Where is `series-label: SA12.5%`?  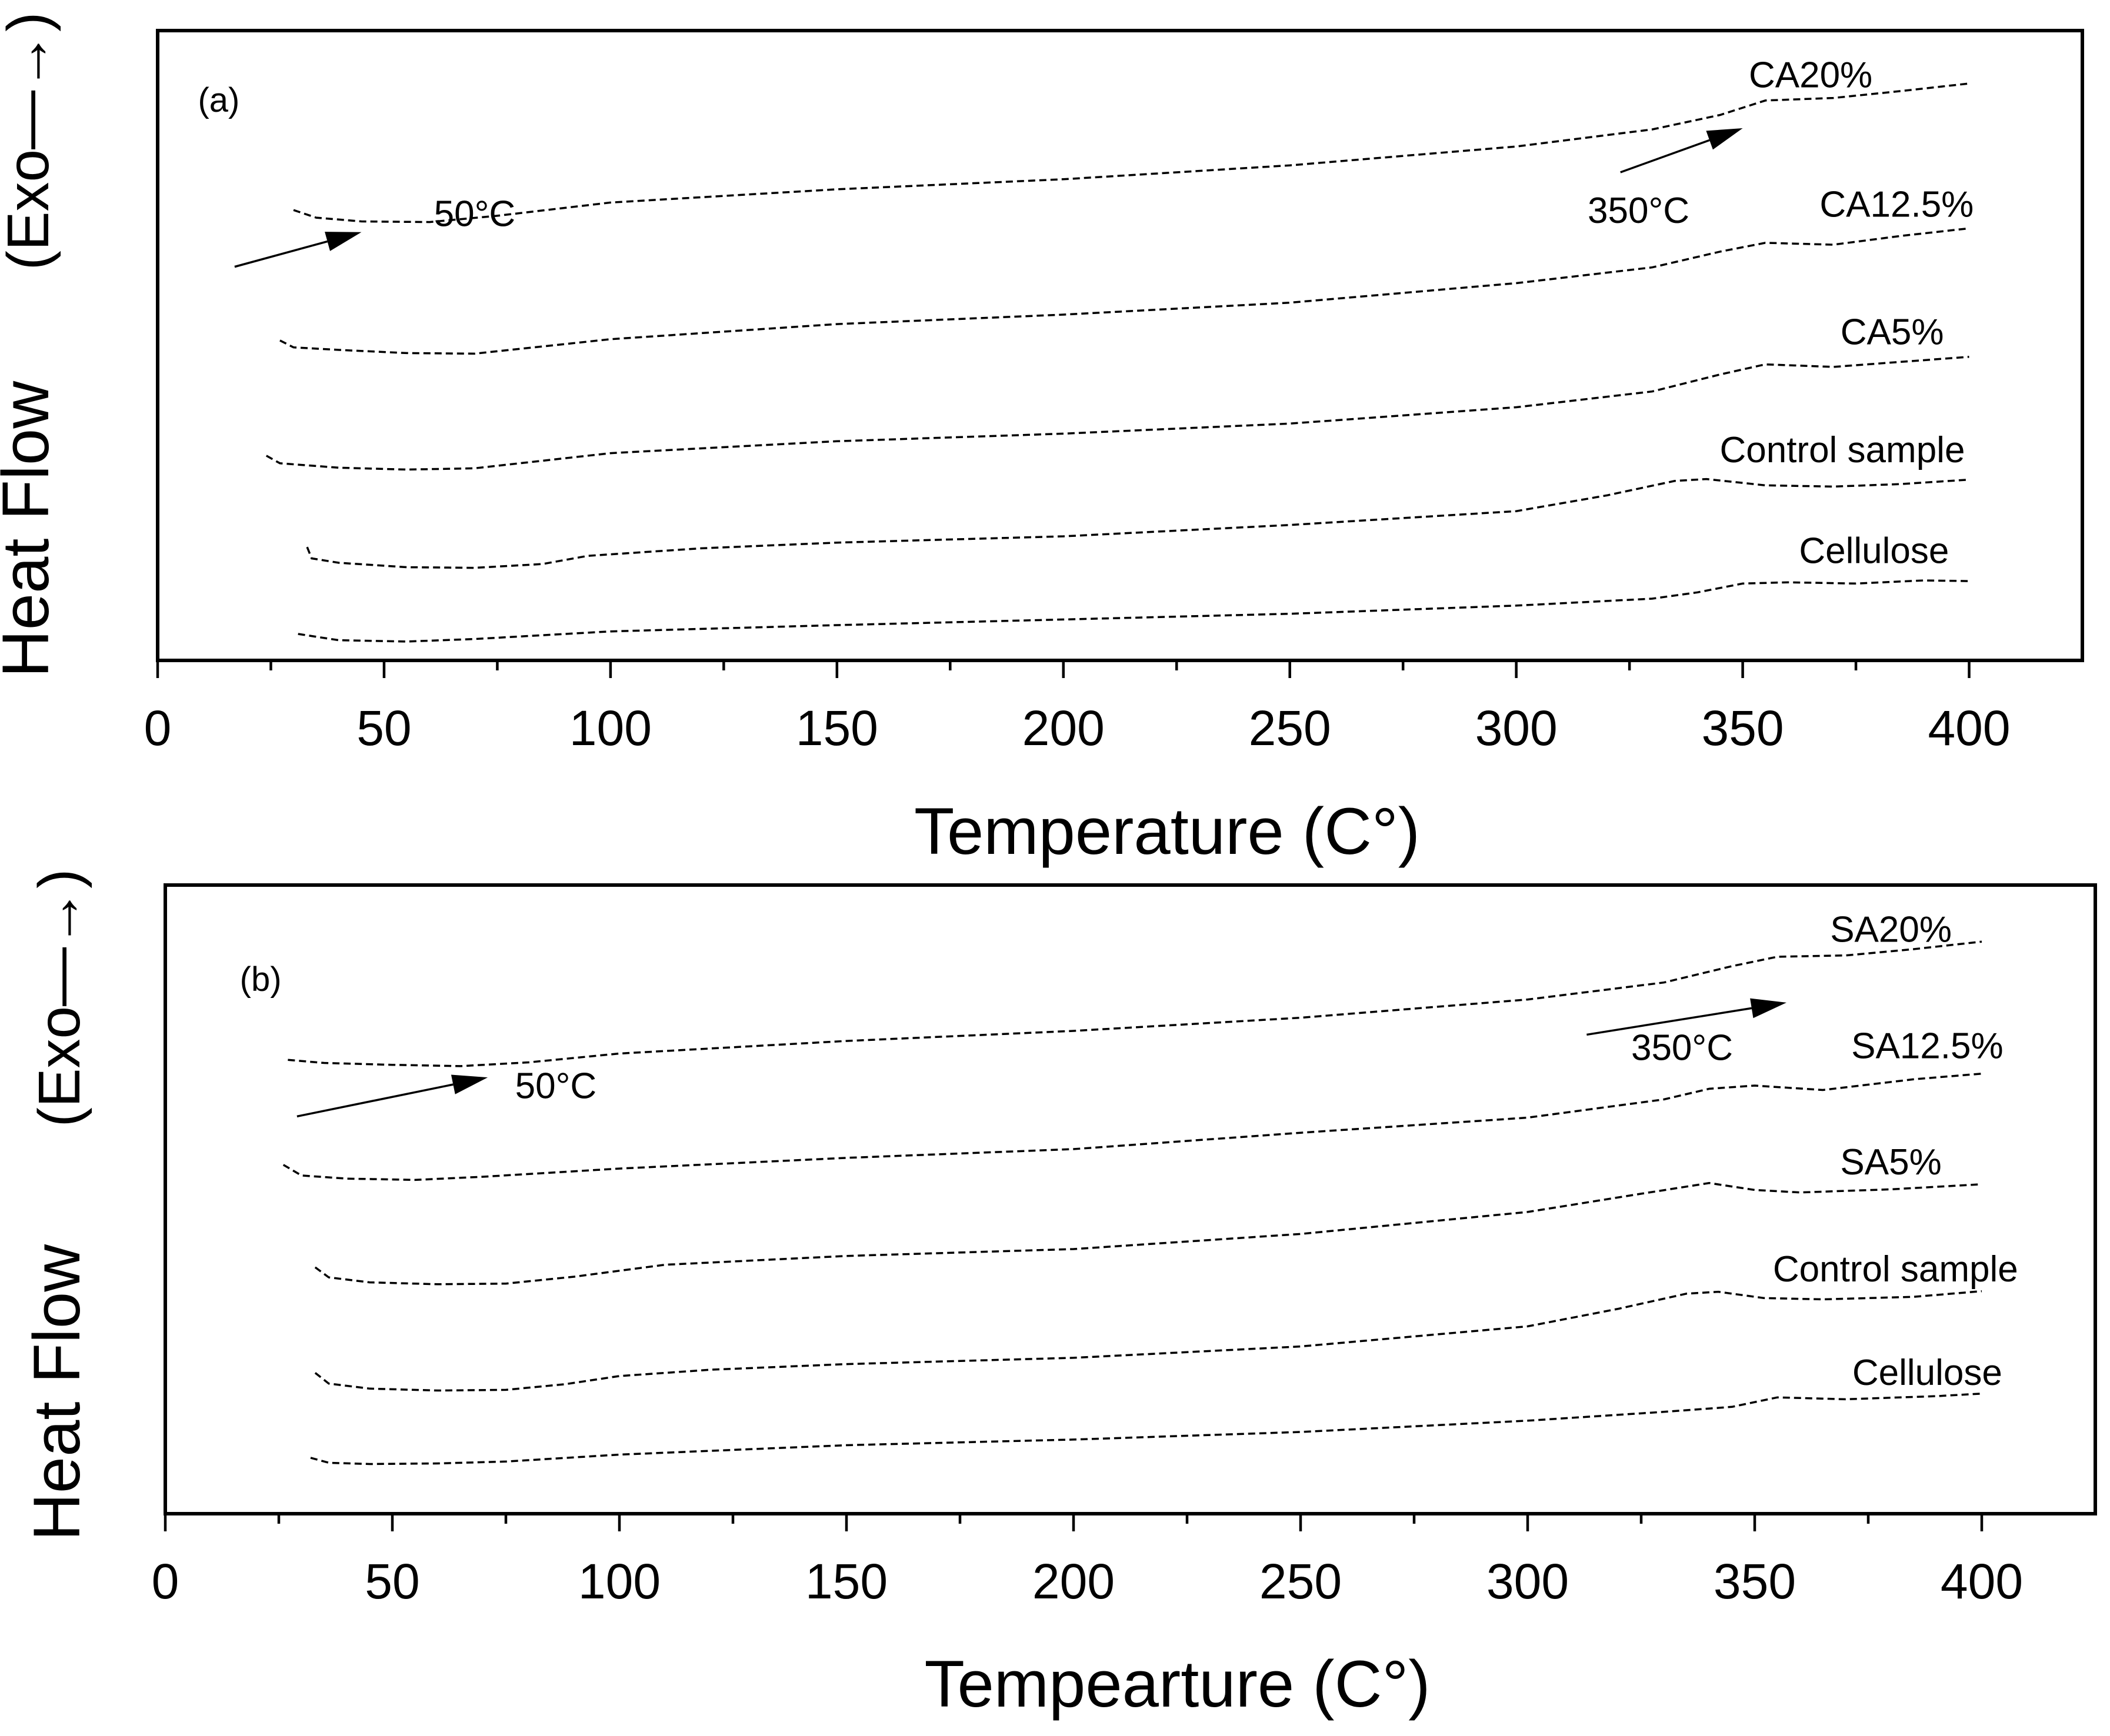
series-label: SA12.5% is located at coordinates (1927, 1046).